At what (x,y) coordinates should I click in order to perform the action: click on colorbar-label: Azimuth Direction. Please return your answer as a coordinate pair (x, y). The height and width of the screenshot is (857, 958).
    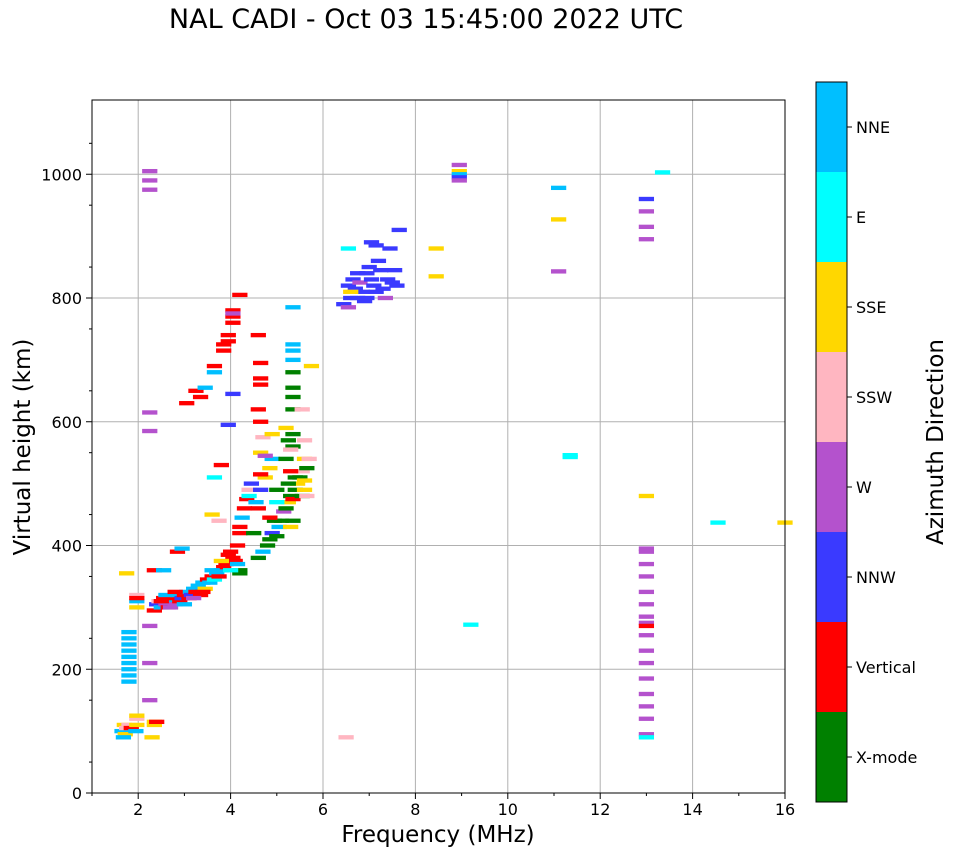
    Looking at the image, I should click on (936, 442).